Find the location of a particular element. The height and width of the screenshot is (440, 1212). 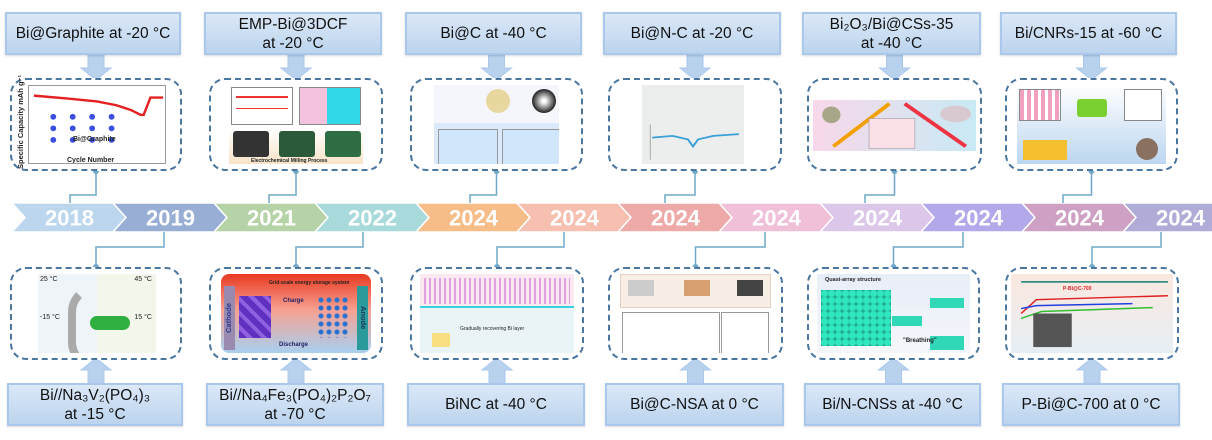

label-line: Bi@Graphite at -20 °C is located at coordinates (93, 33).